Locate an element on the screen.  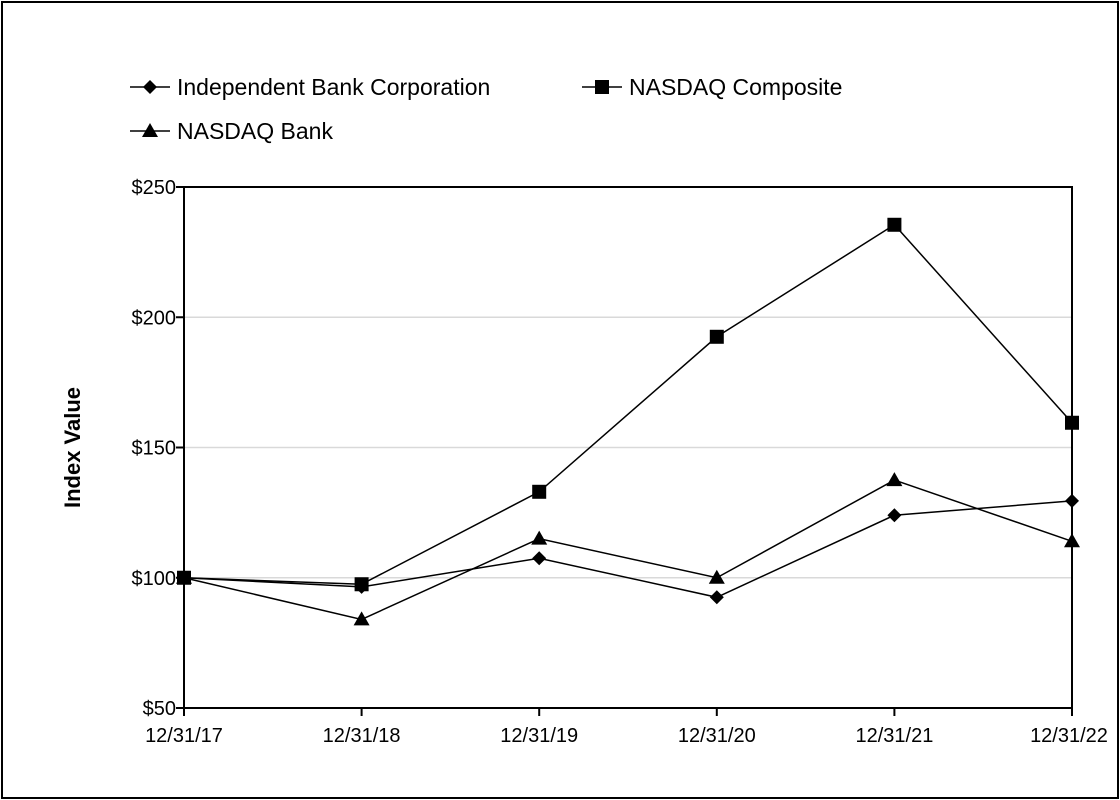
y-axis-ticks: $50 $100 $150 $200 $250 is located at coordinates (158, 448).